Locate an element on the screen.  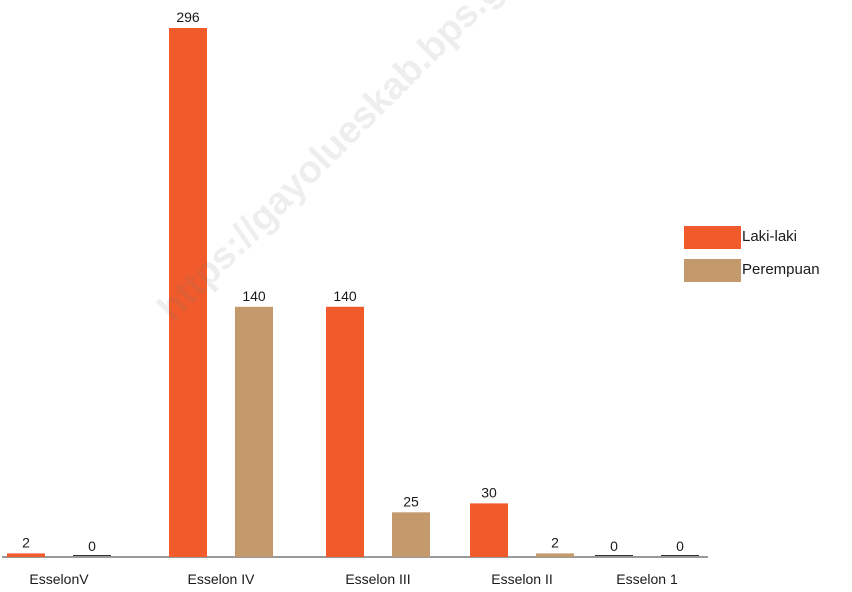
bar-perempuan-esselon-ii is located at coordinates (555, 555).